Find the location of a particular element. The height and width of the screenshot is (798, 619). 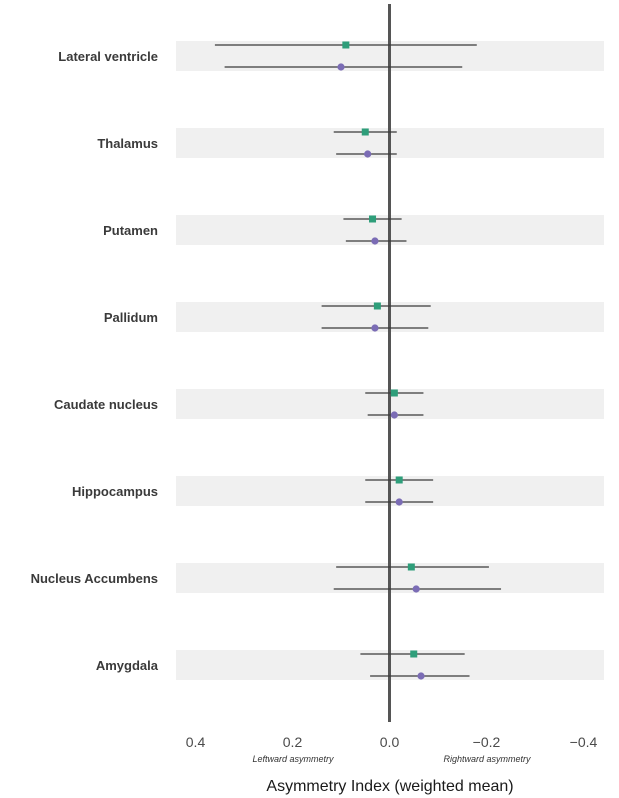

leftward-annotation: Leftward asymmetry is located at coordinates (293, 759).